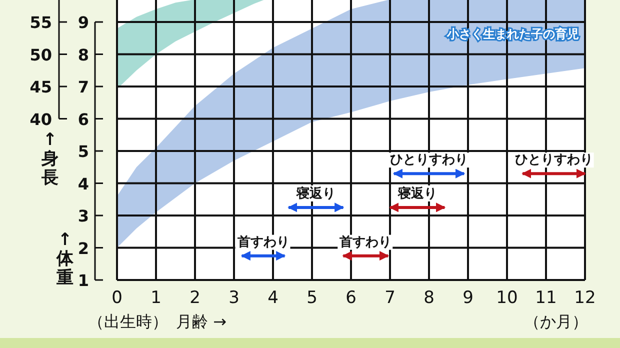  I want to click on y-tick-label: 9, so click(83, 22).